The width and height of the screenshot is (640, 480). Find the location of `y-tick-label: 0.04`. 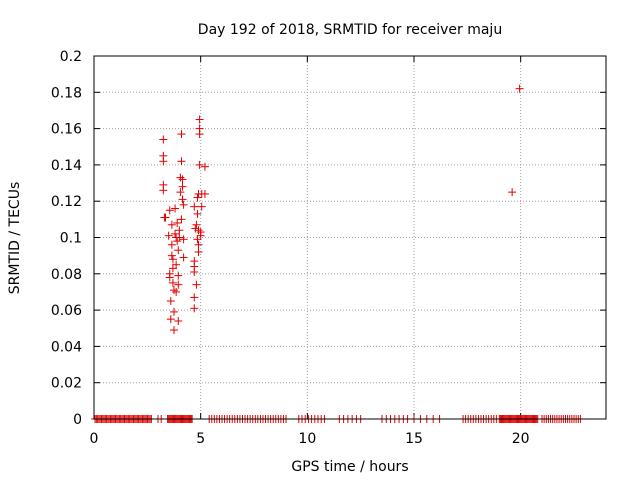

y-tick-label: 0.04 is located at coordinates (66, 347).